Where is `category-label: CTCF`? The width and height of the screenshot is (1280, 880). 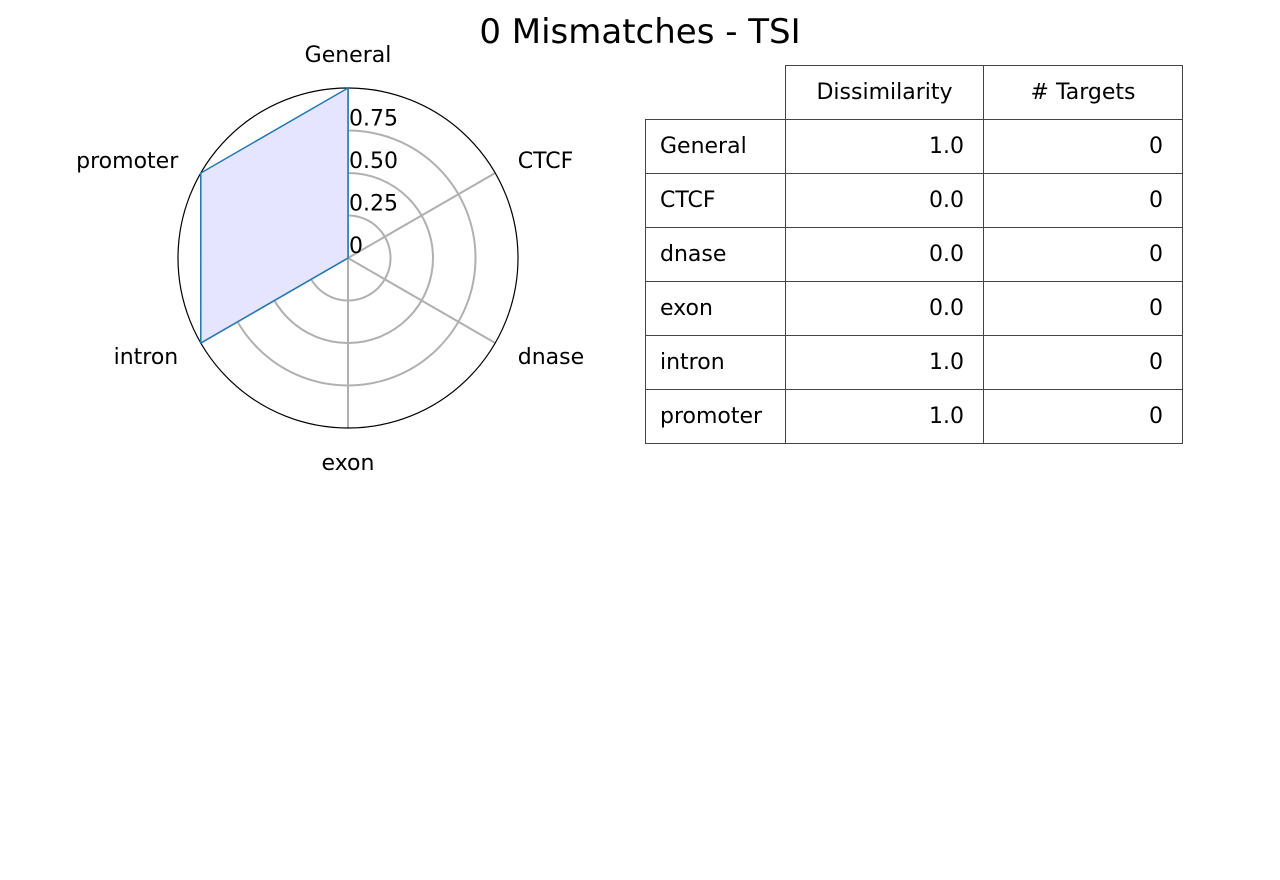 category-label: CTCF is located at coordinates (546, 161).